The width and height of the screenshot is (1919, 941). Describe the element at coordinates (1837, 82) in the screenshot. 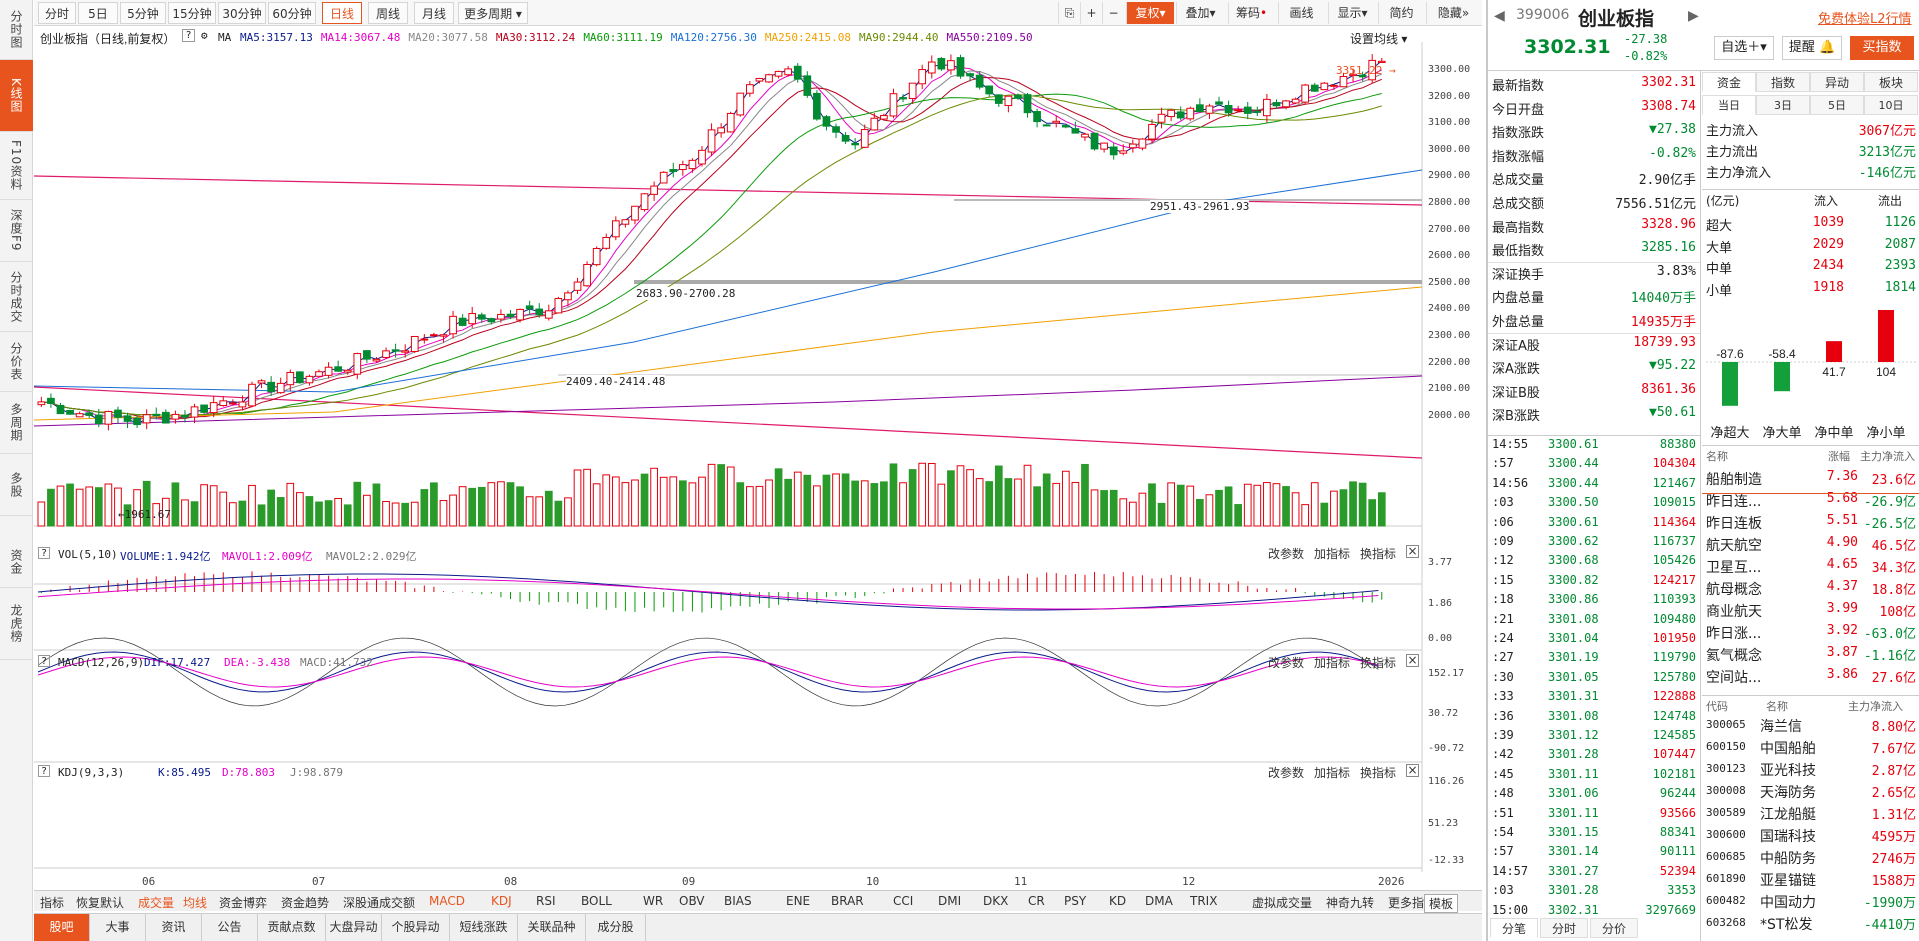

I see `fund-tab: 异动` at that location.